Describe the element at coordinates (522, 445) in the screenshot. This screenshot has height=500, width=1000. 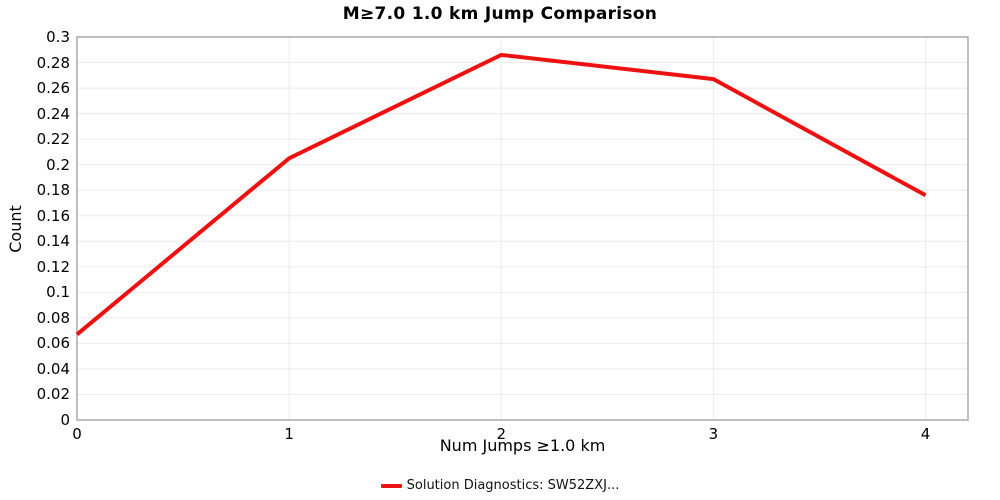
I see `x-axis-title: Num Jumps ≥1.0 km` at that location.